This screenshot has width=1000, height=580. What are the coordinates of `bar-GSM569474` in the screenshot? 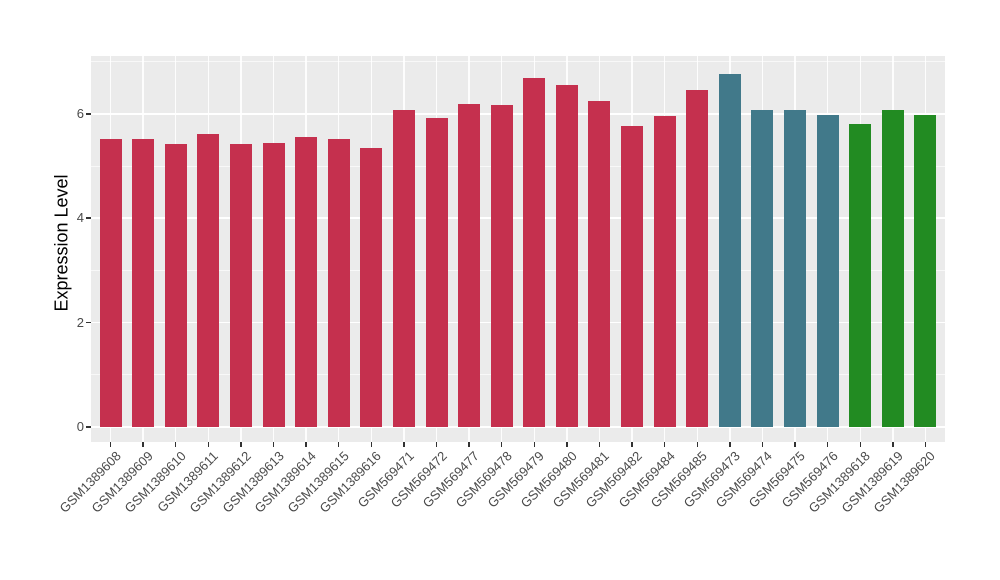 It's located at (762, 268).